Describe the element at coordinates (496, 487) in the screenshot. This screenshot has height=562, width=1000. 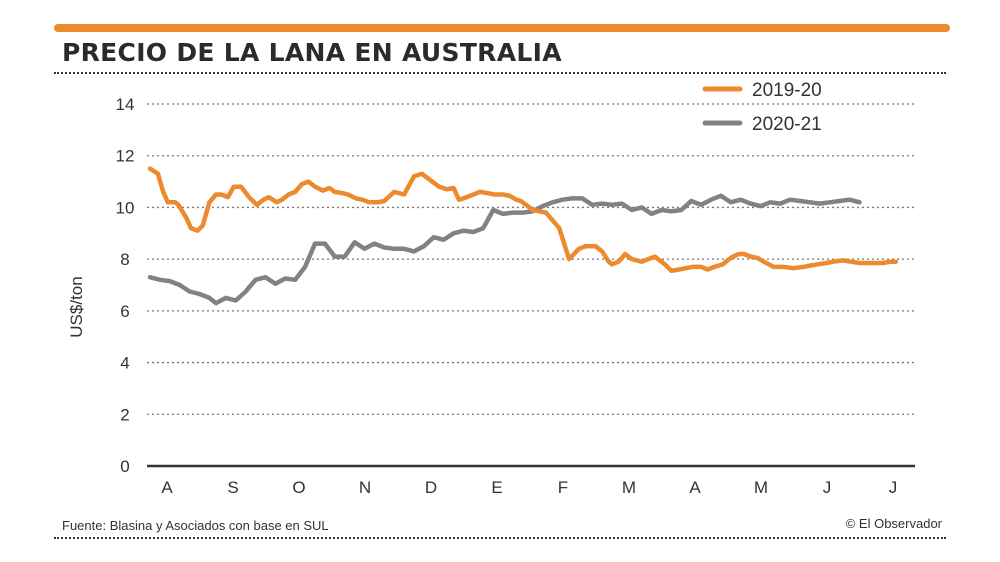
I see `x-tick-label: E` at that location.